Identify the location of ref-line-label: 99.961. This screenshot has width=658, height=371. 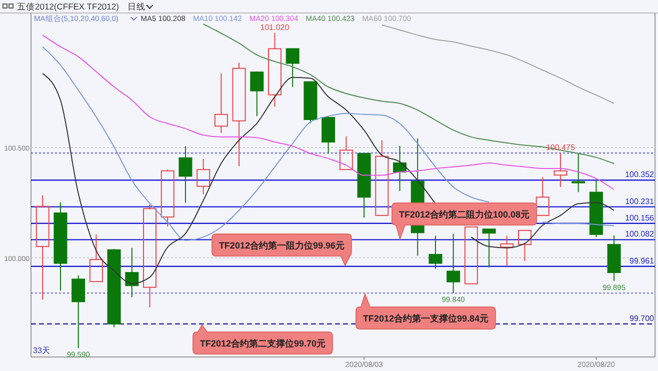
(642, 261).